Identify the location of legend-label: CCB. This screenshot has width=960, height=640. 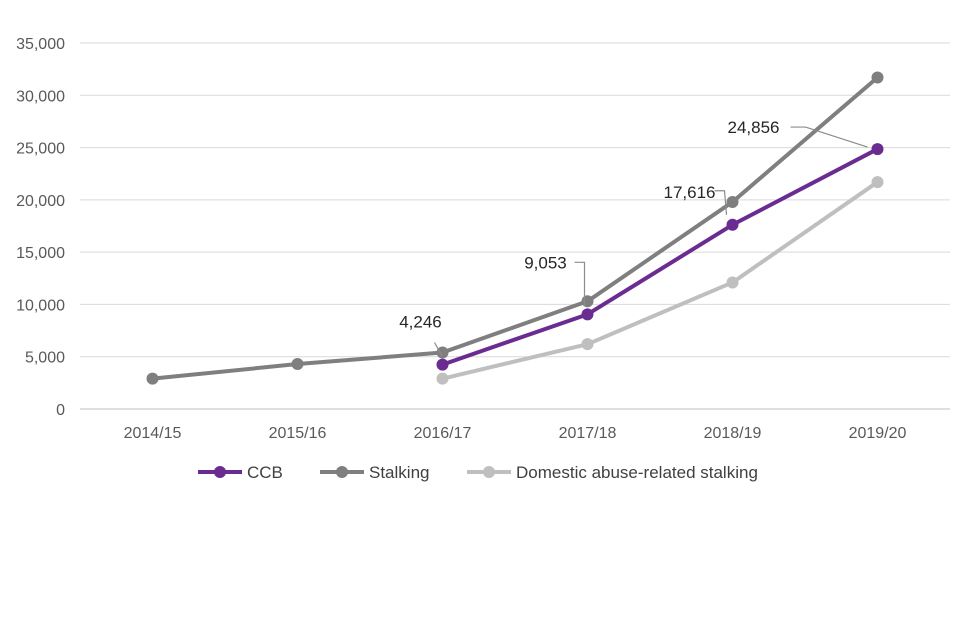
(265, 472).